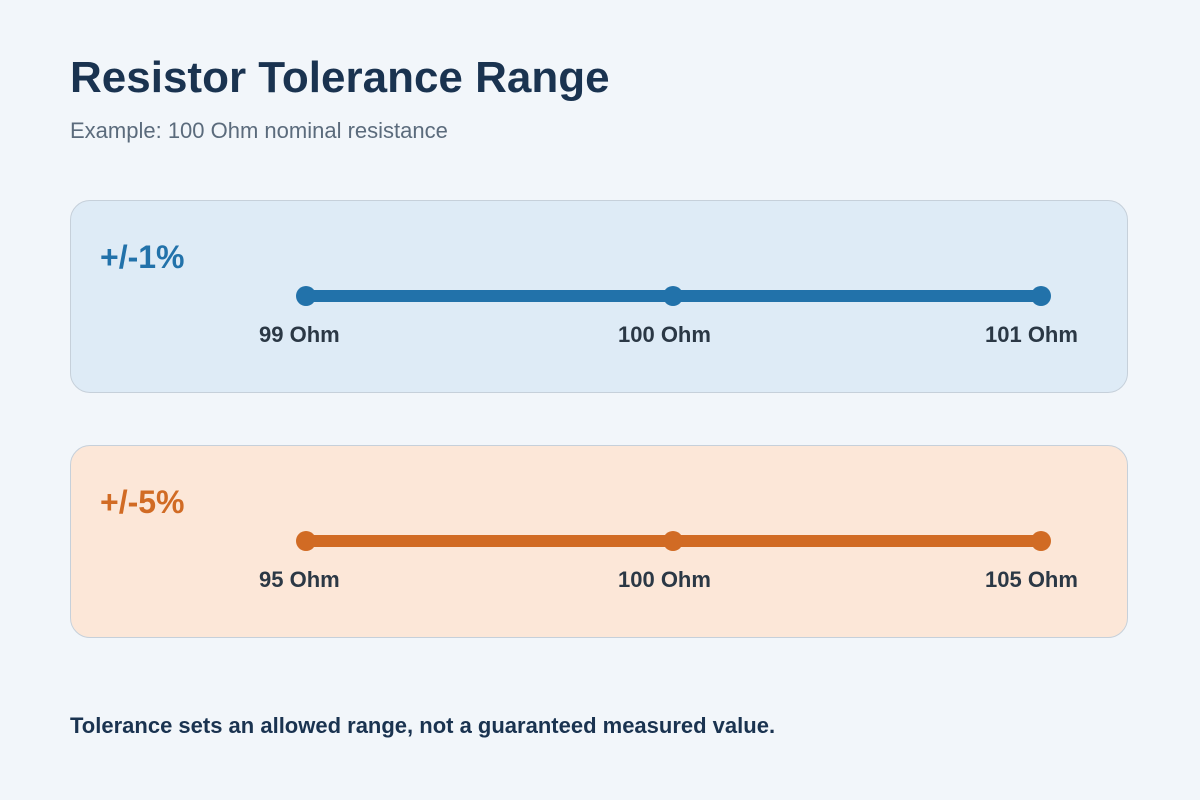  I want to click on tolerance-label: +/-5%, so click(142, 502).